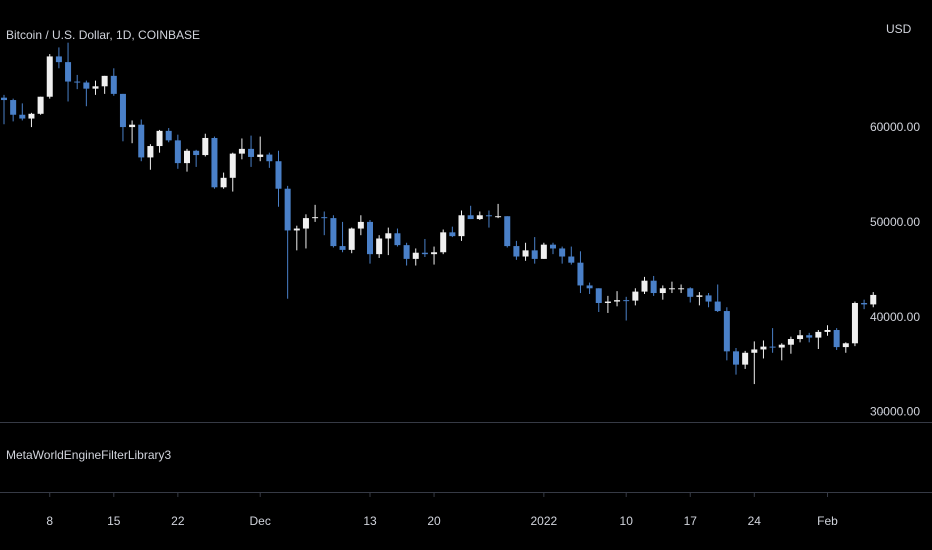 This screenshot has height=550, width=932. I want to click on x-tick-label: Feb, so click(827, 521).